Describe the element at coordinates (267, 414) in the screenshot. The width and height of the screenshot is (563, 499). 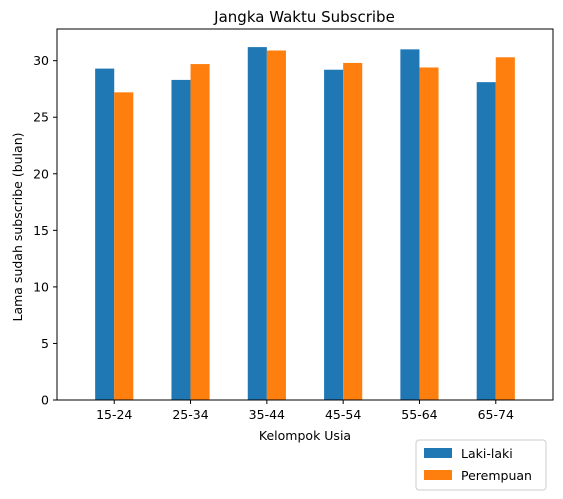
I see `x-tick-label-35-44: 35-44` at that location.